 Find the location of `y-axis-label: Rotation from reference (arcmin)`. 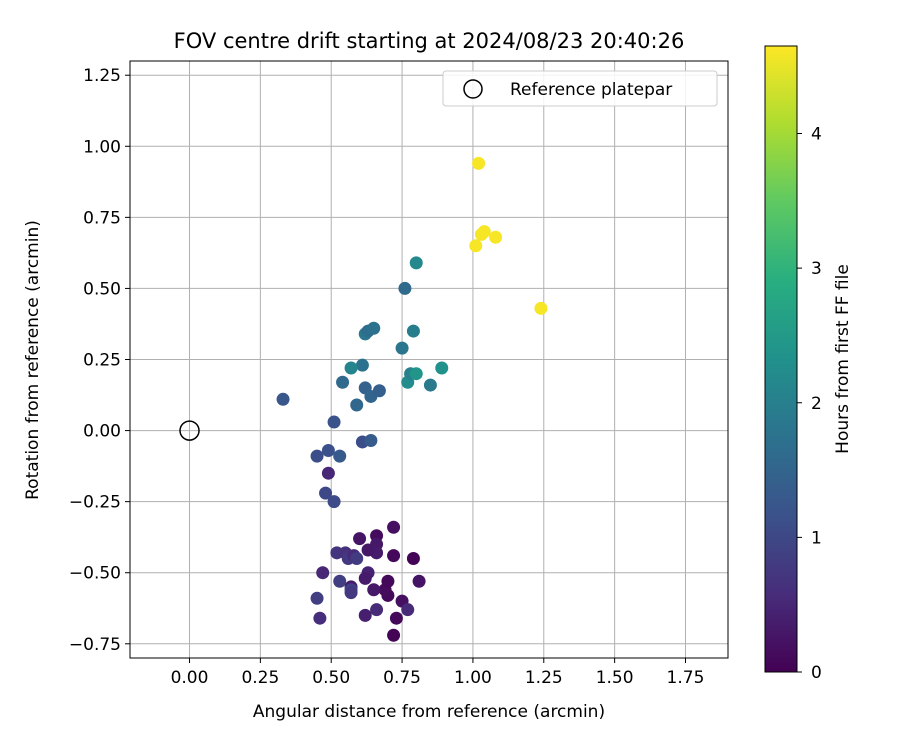

y-axis-label: Rotation from reference (arcmin) is located at coordinates (33, 360).